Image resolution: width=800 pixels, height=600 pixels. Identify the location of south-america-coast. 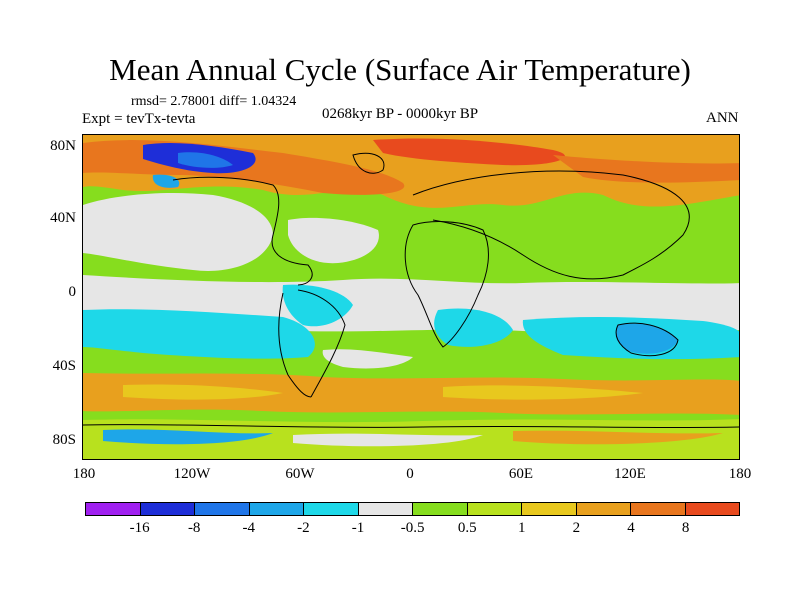
(321, 343).